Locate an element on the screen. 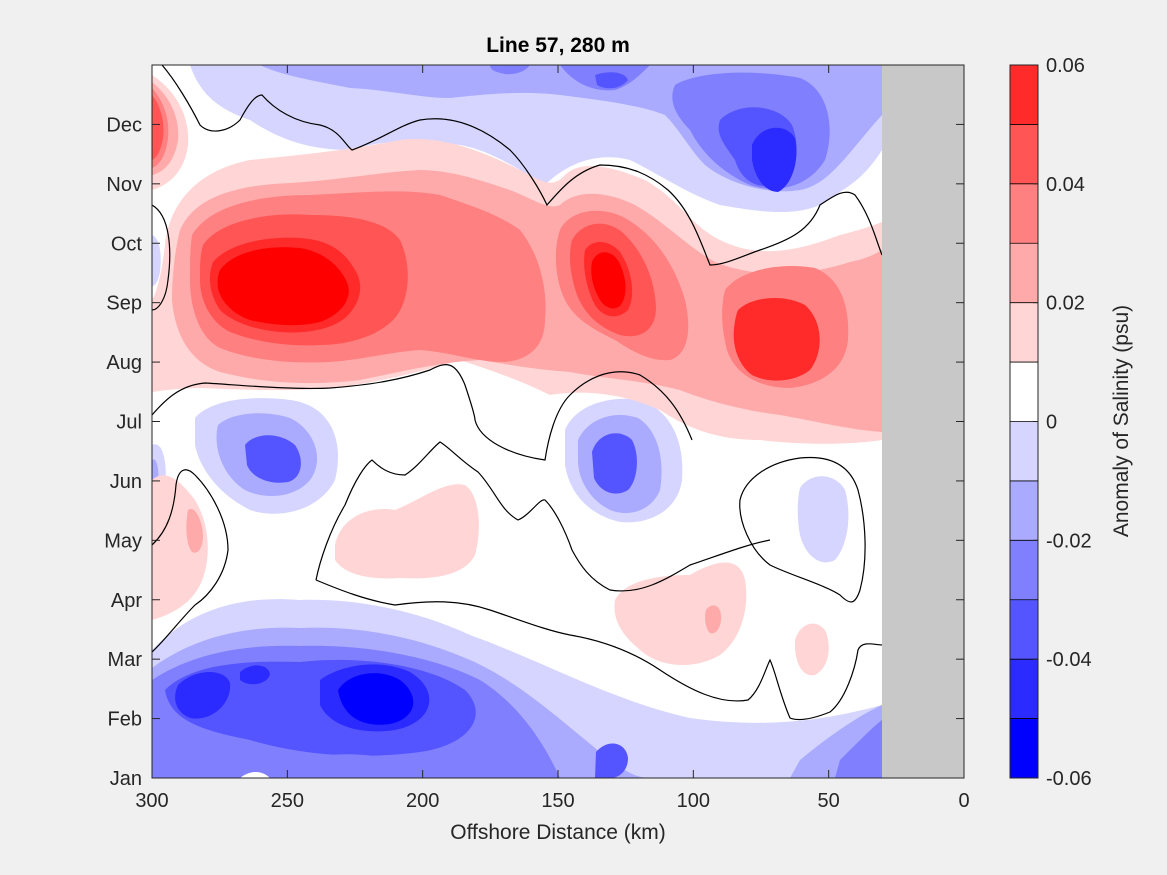 This screenshot has width=1167, height=875. no-data-region is located at coordinates (923, 421).